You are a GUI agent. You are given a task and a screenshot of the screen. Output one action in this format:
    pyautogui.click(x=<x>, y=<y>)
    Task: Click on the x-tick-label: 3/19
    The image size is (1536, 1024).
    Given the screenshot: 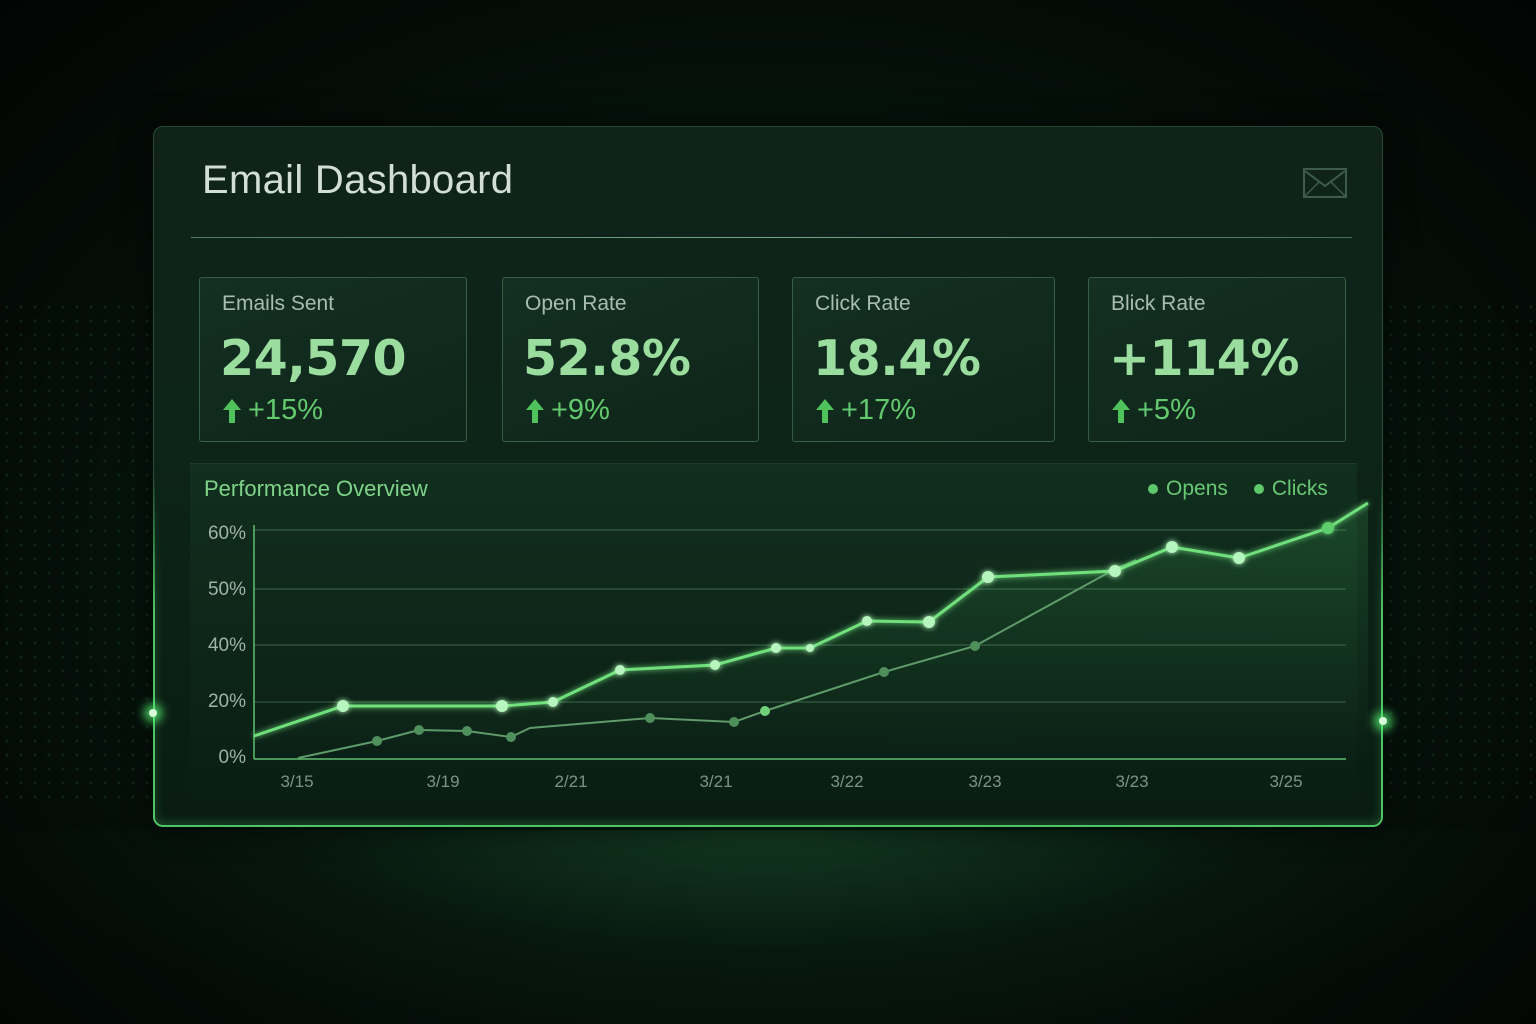 What is the action you would take?
    pyautogui.click(x=443, y=781)
    